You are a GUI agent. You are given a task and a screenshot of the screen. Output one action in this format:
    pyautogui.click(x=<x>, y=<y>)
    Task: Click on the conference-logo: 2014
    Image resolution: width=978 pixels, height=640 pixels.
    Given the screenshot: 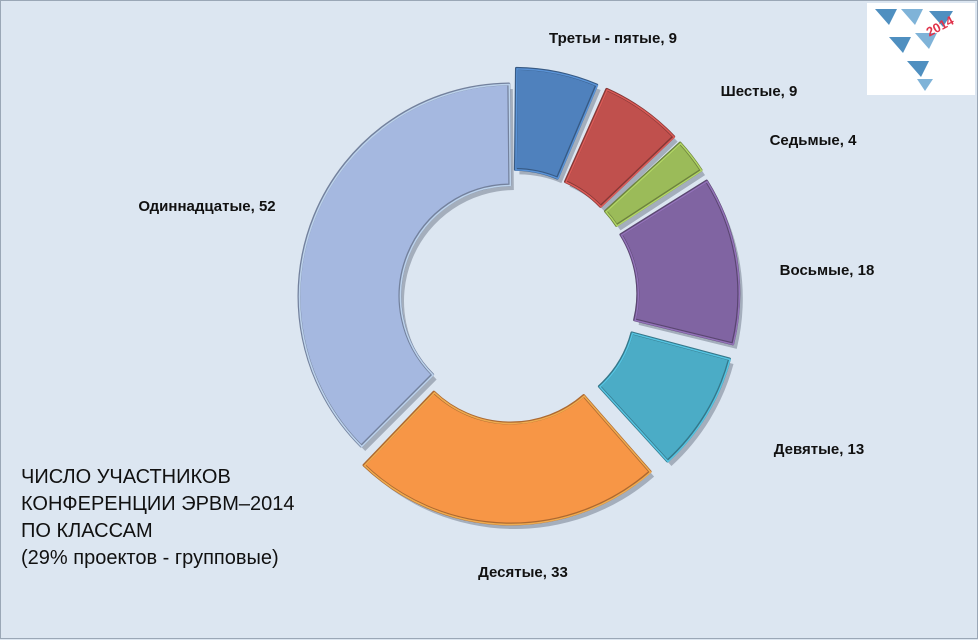 What is the action you would take?
    pyautogui.click(x=921, y=49)
    